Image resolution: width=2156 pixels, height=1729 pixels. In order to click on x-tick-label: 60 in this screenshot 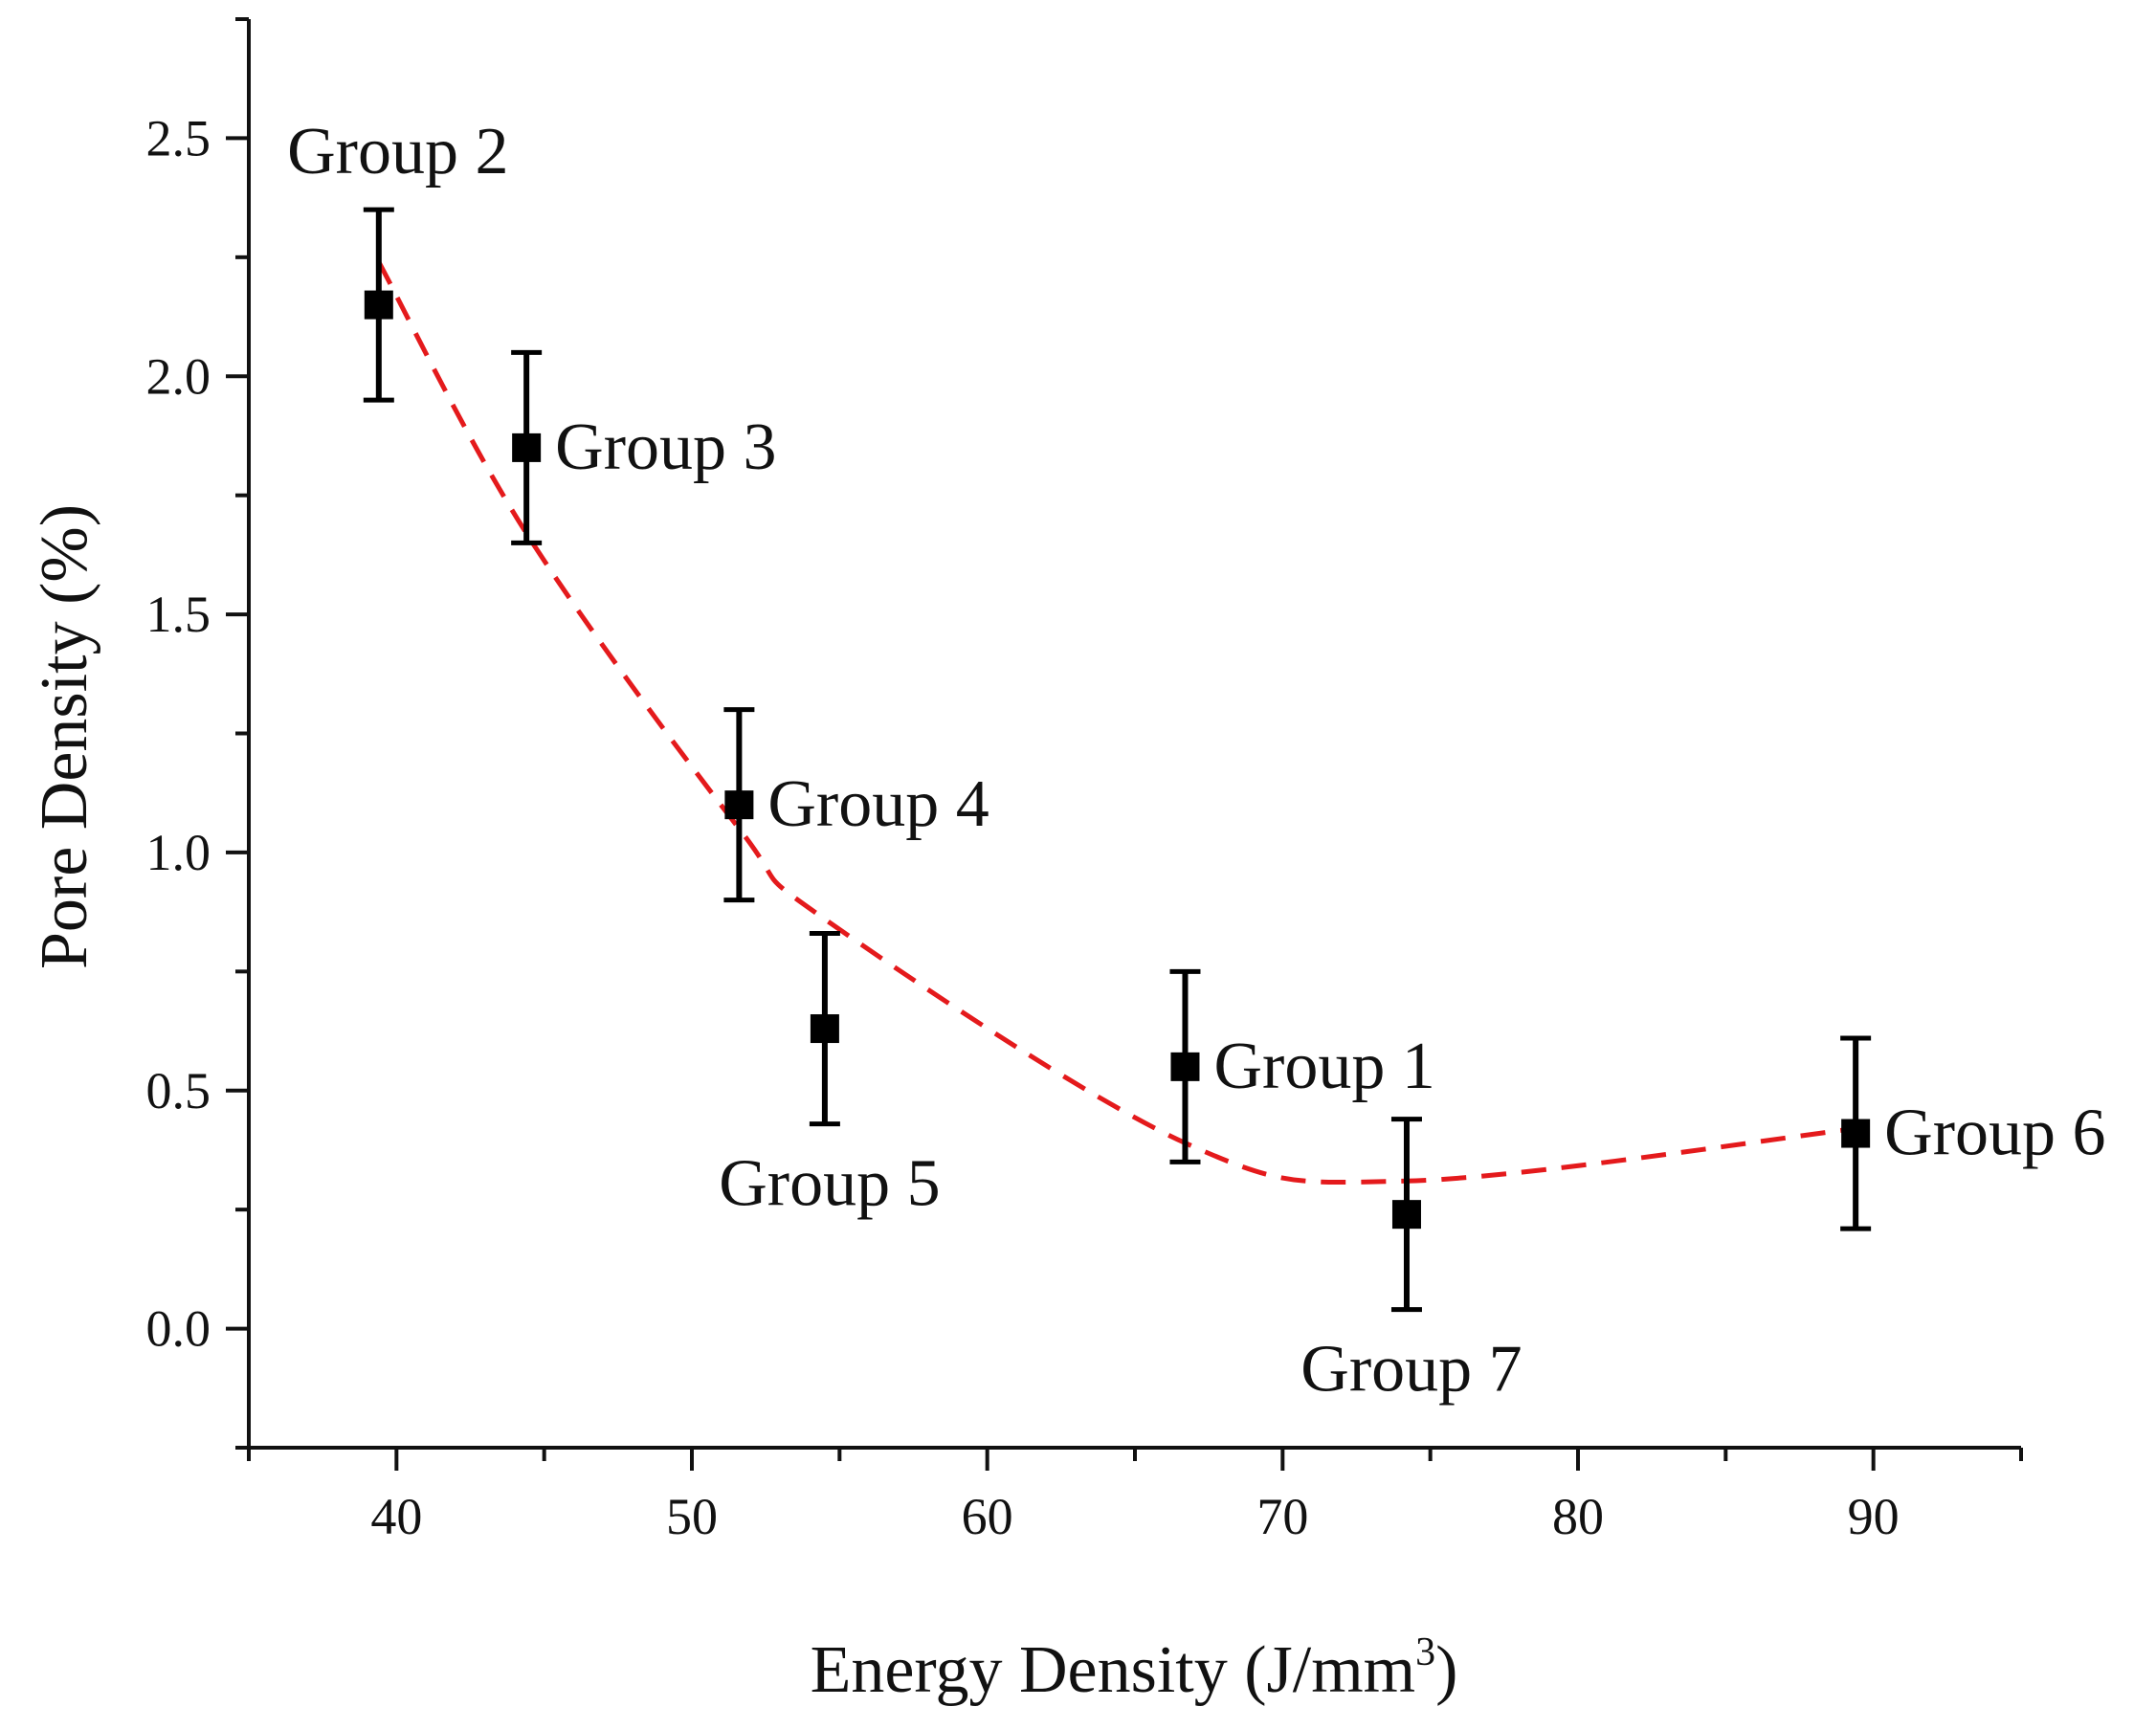, I will do `click(987, 1517)`.